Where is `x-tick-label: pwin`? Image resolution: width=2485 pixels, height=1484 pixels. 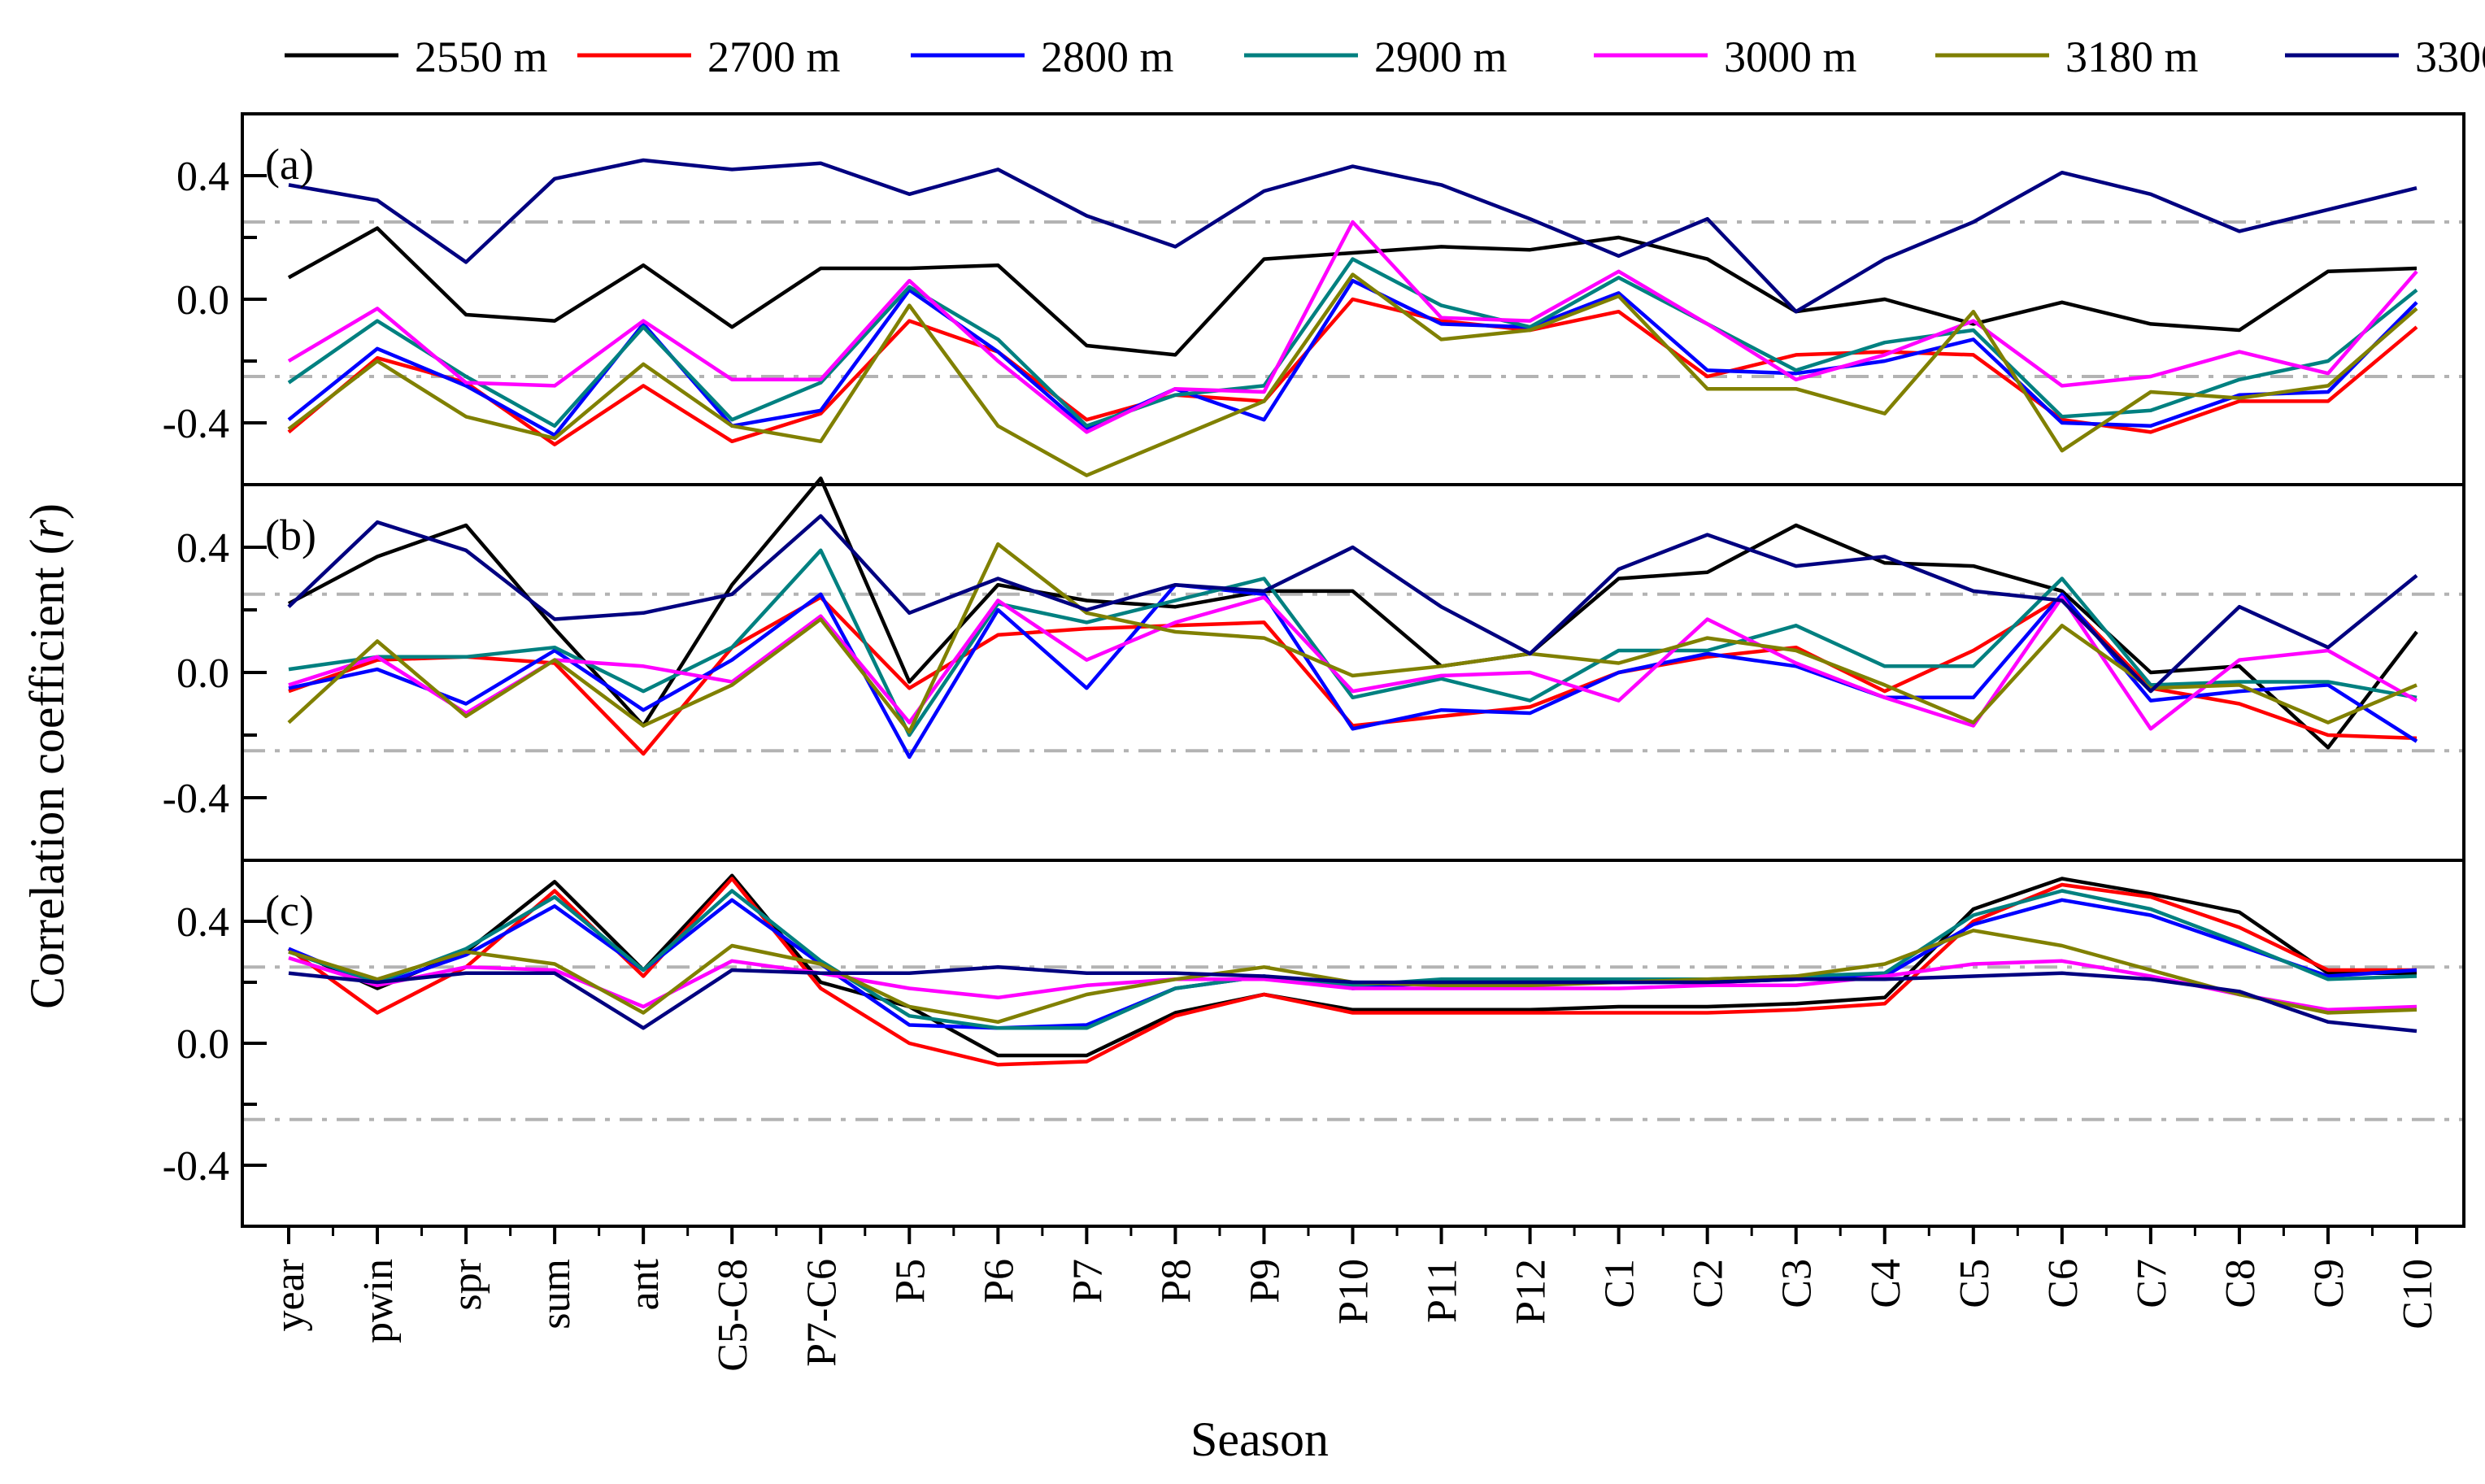 x-tick-label: pwin is located at coordinates (379, 1301).